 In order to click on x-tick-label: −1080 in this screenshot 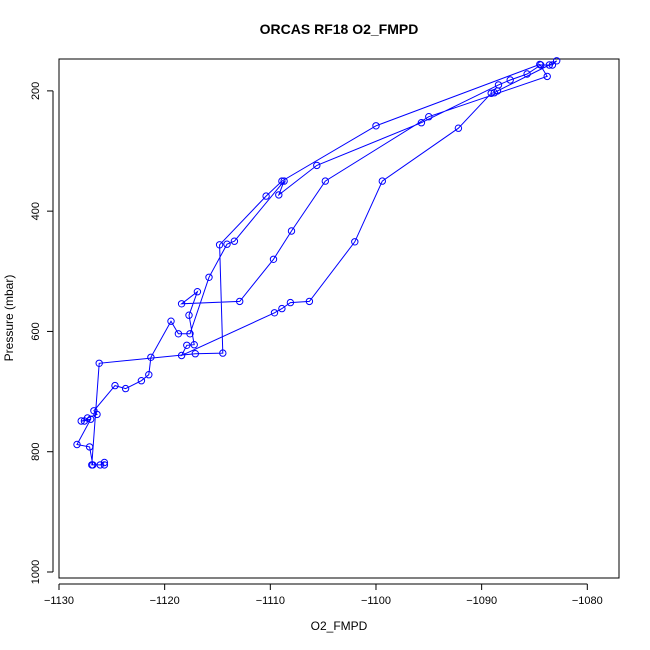, I will do `click(587, 601)`.